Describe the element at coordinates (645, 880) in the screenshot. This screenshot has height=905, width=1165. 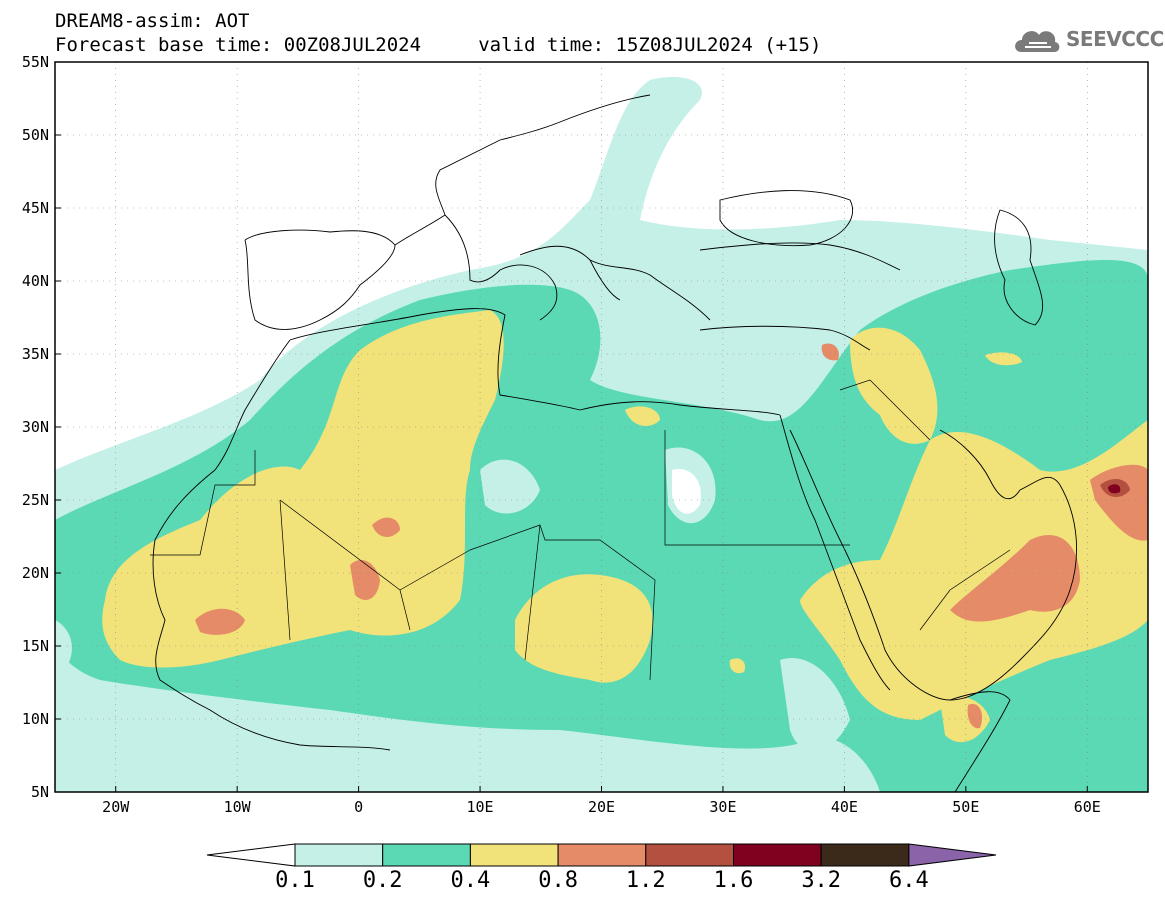
I see `colorbar-label: 1.2` at that location.